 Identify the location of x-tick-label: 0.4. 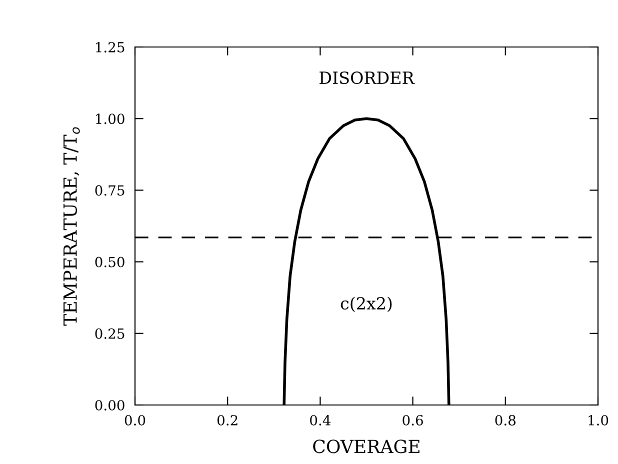
(320, 420).